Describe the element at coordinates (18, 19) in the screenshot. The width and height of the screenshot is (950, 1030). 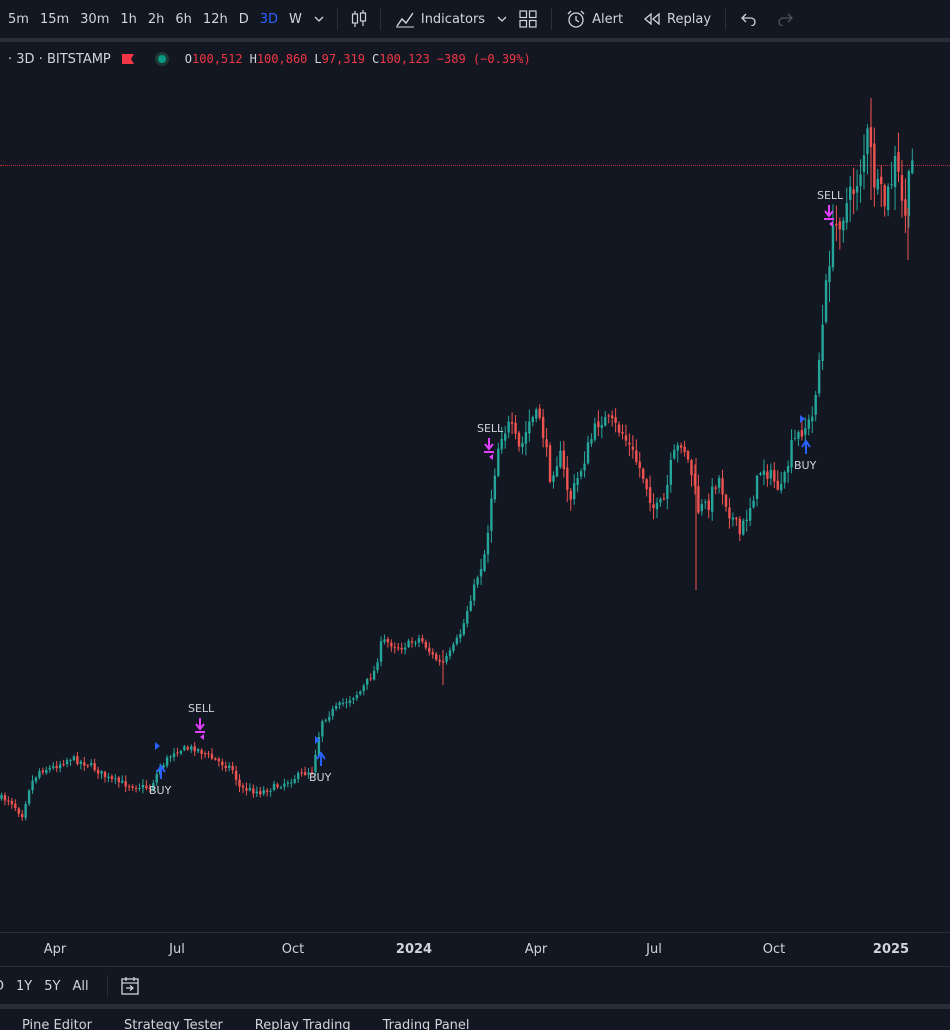
I see `timeframe-5m: 5m` at that location.